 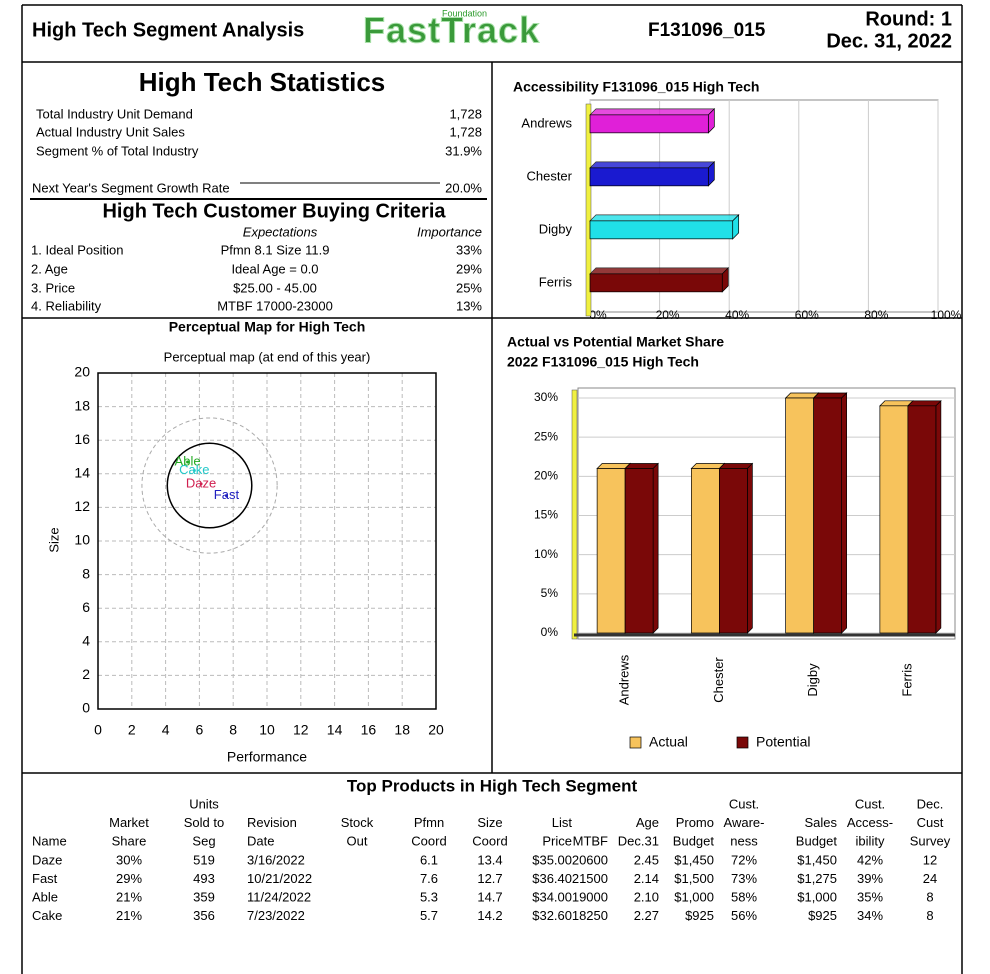 I want to click on x-tick-label: 18, so click(x=402, y=730).